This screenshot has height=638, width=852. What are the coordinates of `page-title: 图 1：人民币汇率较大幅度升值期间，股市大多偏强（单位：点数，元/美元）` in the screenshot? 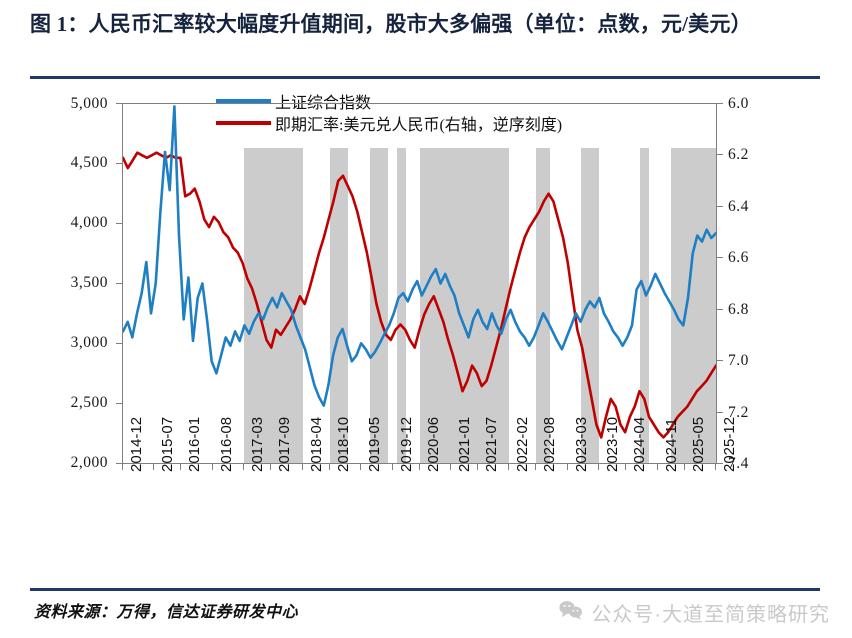 It's located at (391, 24).